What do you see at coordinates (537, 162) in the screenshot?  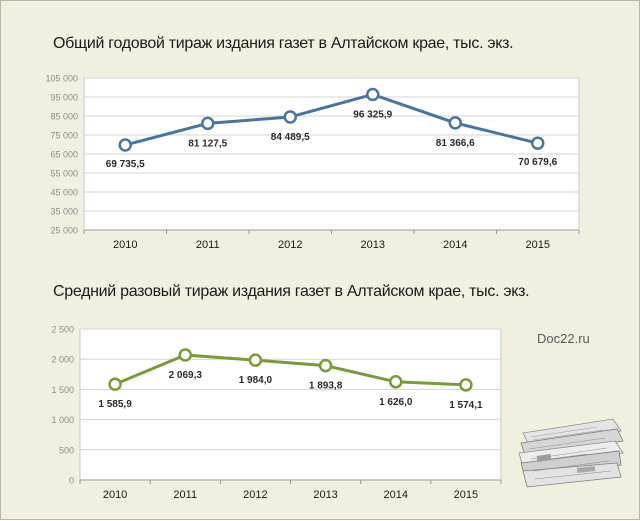 I see `data-label: 70 679,6` at bounding box center [537, 162].